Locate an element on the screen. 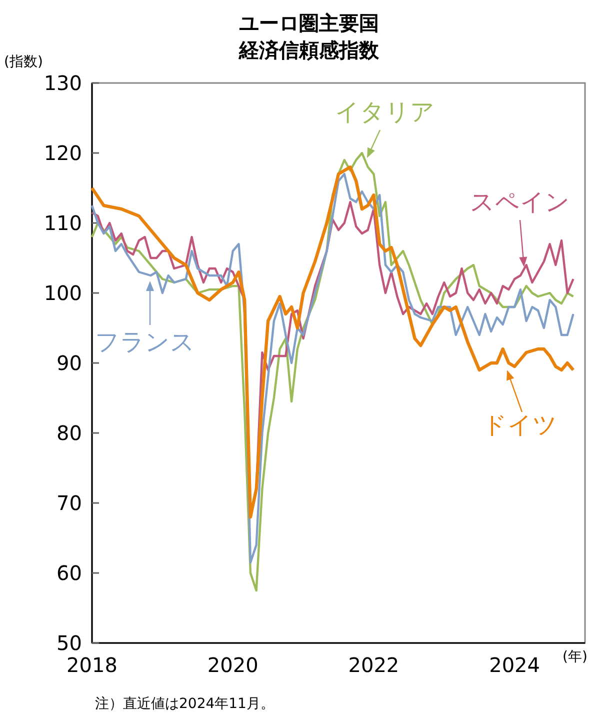  x-tick-label: 2018 is located at coordinates (92, 665).